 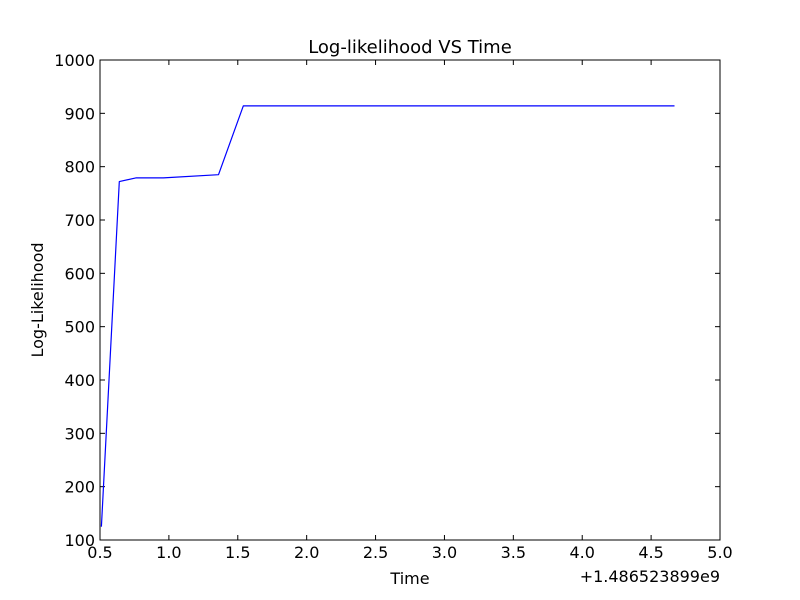 What do you see at coordinates (79, 220) in the screenshot?
I see `y-tick-label: 700` at bounding box center [79, 220].